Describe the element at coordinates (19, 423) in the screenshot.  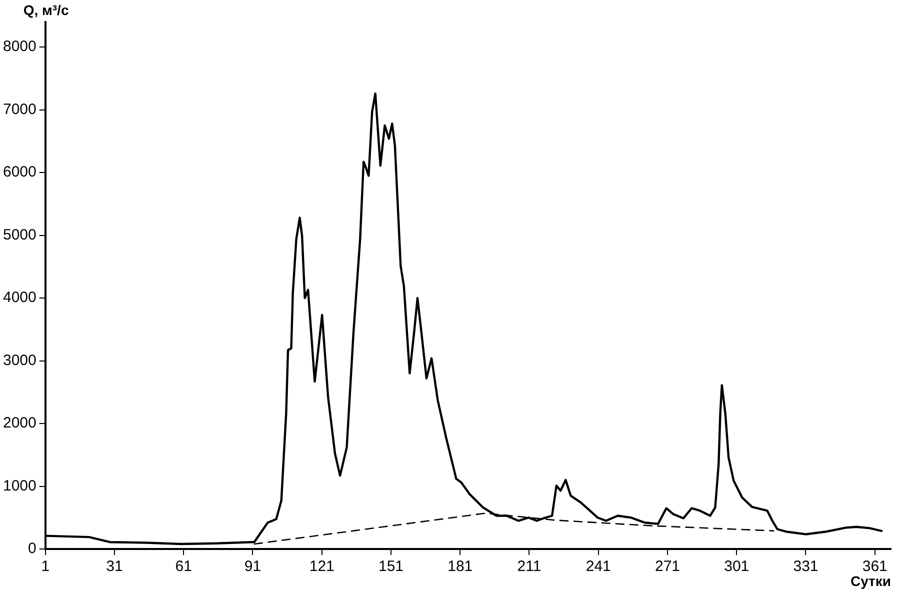
I see `y-tick-label: 2000` at that location.